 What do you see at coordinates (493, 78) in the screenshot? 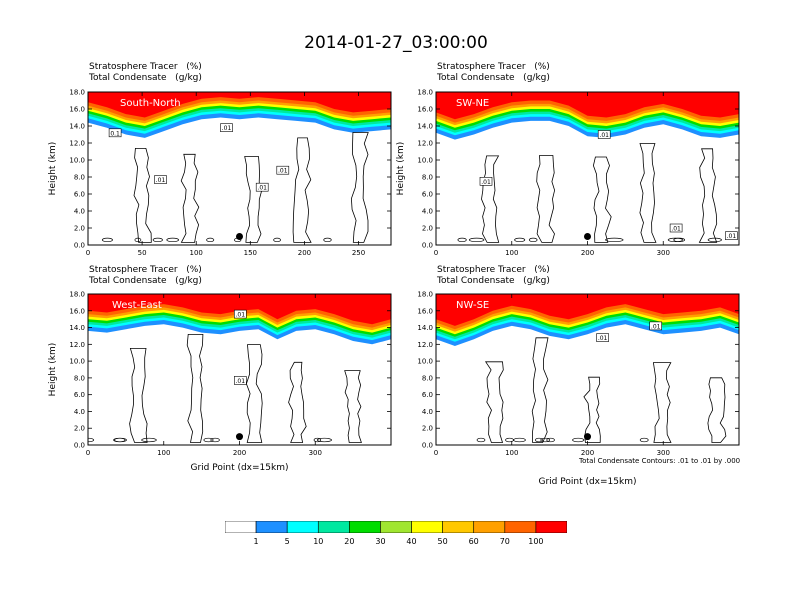
I see `panel-2-subtitle-line-2: Total Condensate (g/kg)` at bounding box center [493, 78].